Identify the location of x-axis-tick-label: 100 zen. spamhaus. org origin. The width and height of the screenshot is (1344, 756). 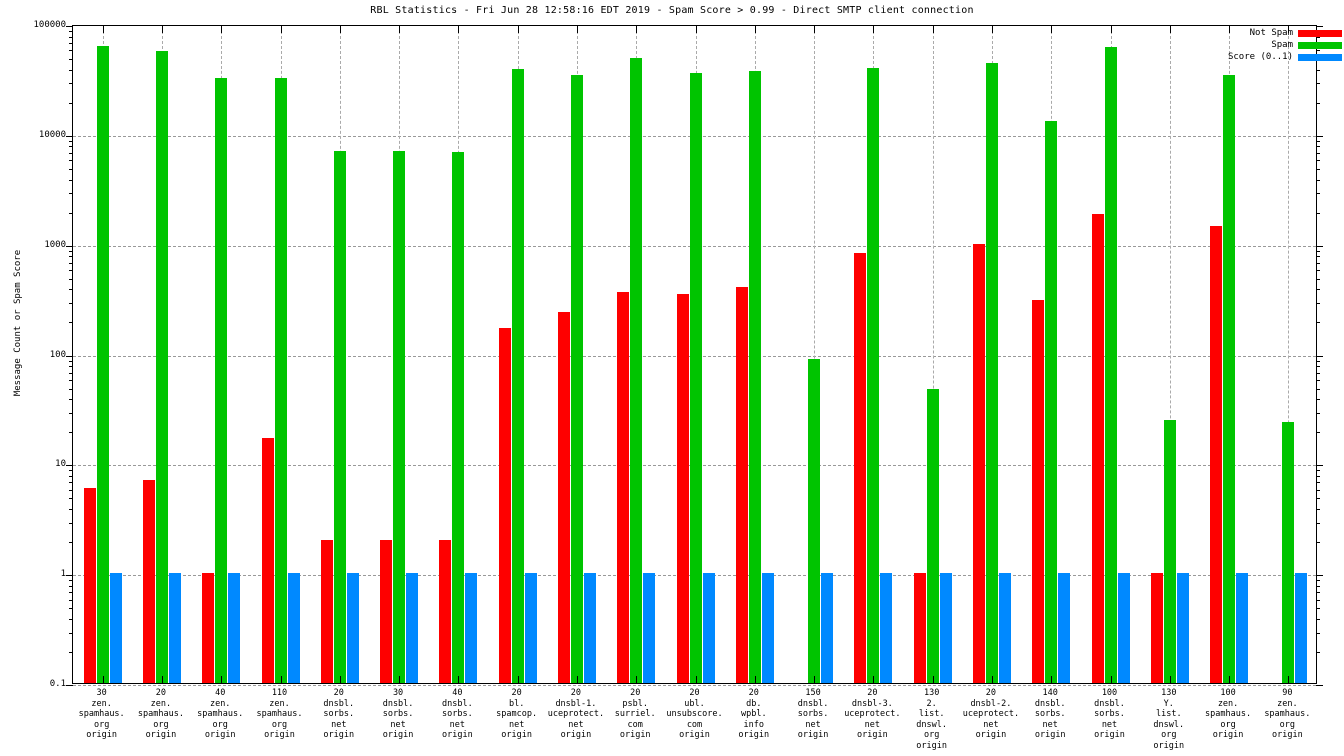
(1228, 714).